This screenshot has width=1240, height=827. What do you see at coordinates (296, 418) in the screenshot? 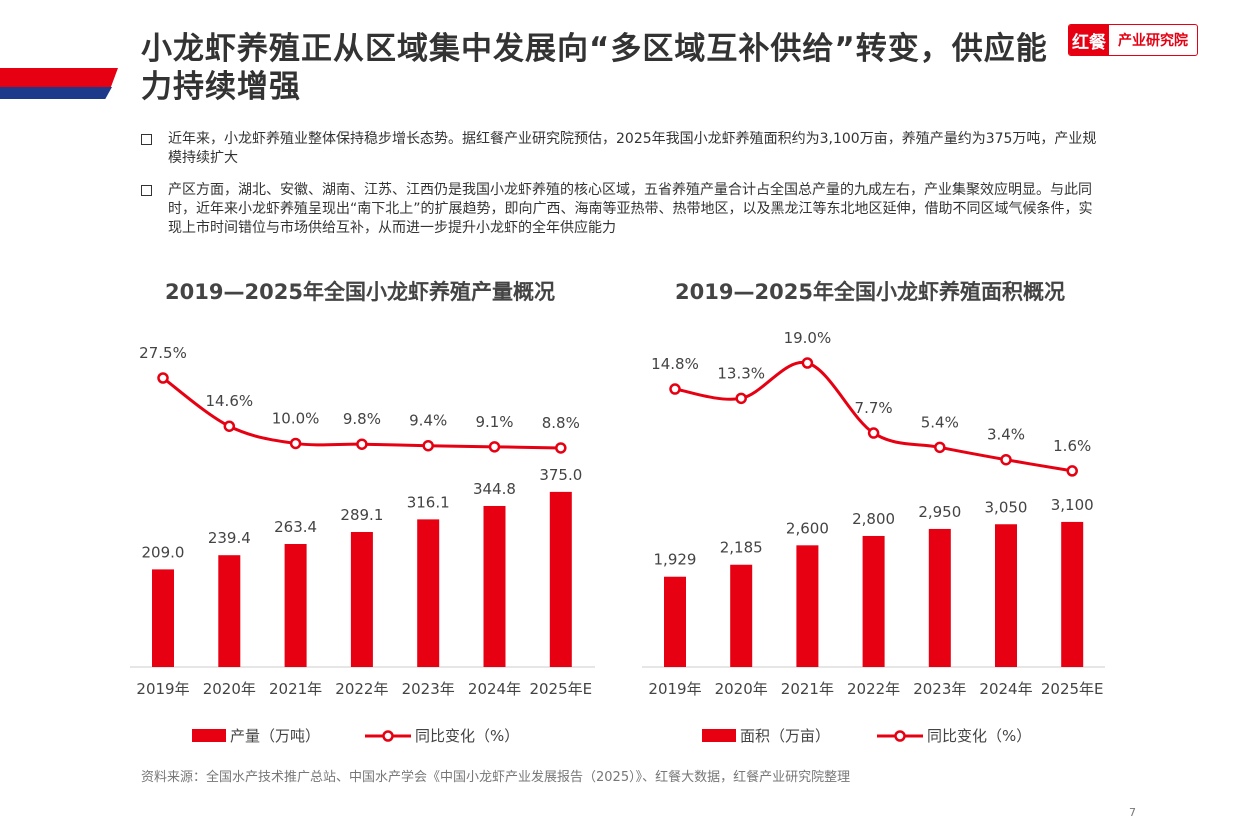
I see `line-label: 10.0%` at bounding box center [296, 418].